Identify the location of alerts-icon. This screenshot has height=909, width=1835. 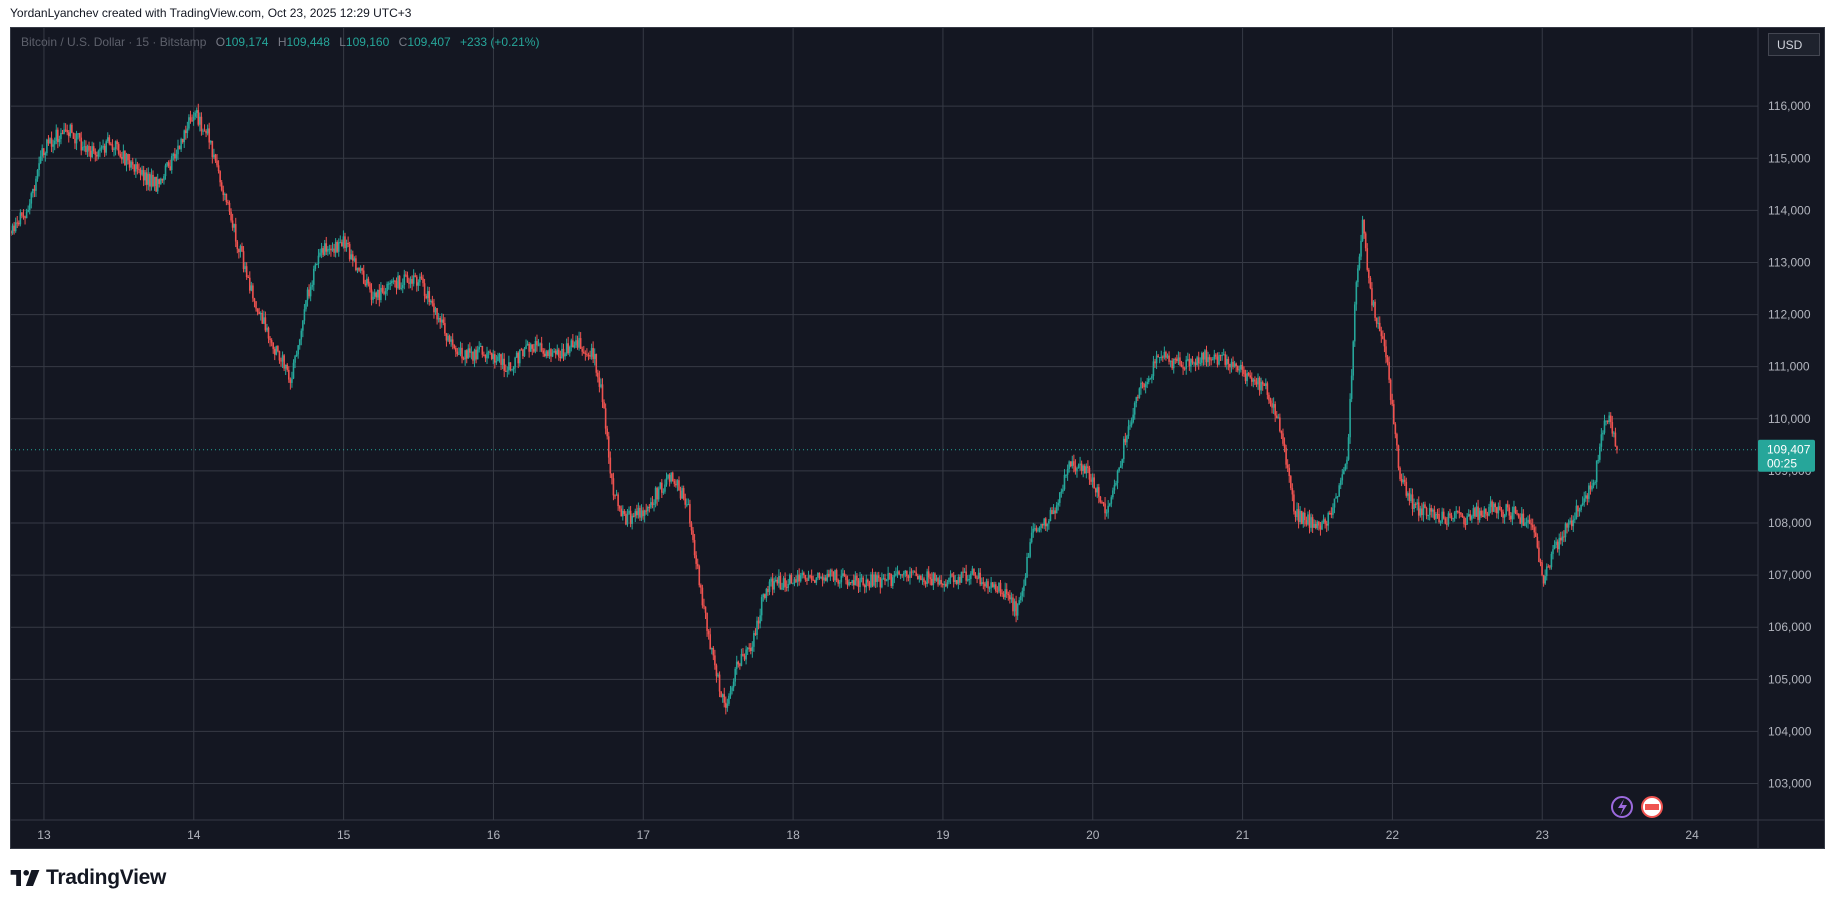
(1622, 807).